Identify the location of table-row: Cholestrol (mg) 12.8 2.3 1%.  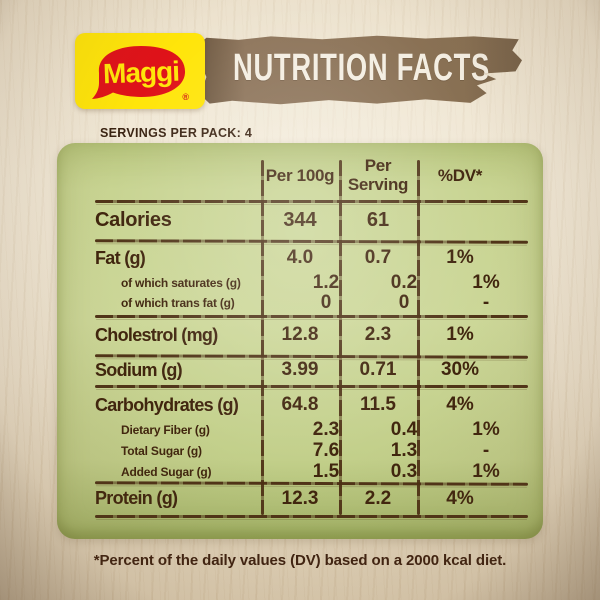
(300, 335).